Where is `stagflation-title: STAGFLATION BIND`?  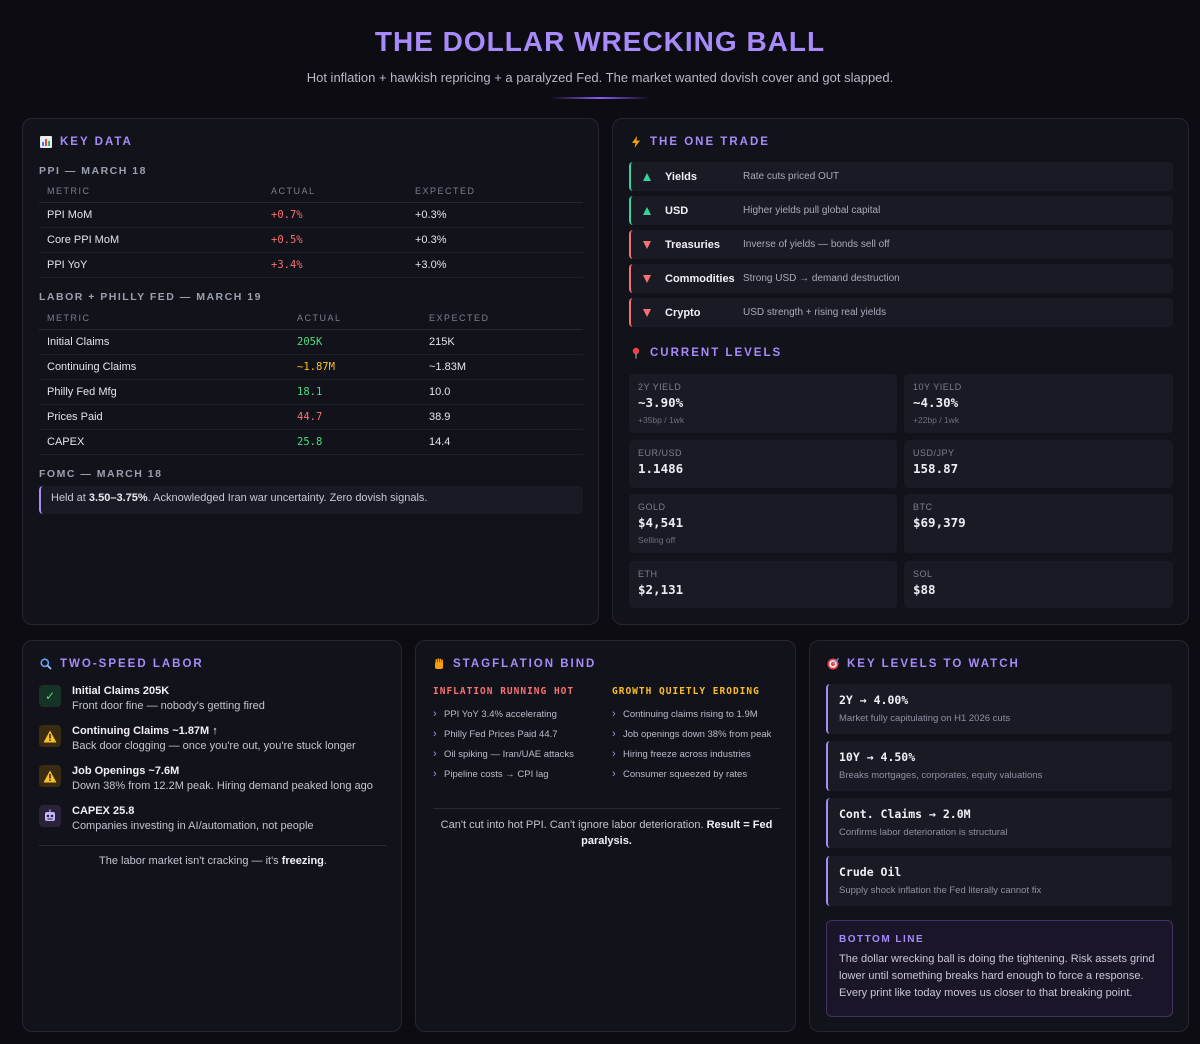 stagflation-title: STAGFLATION BIND is located at coordinates (525, 664).